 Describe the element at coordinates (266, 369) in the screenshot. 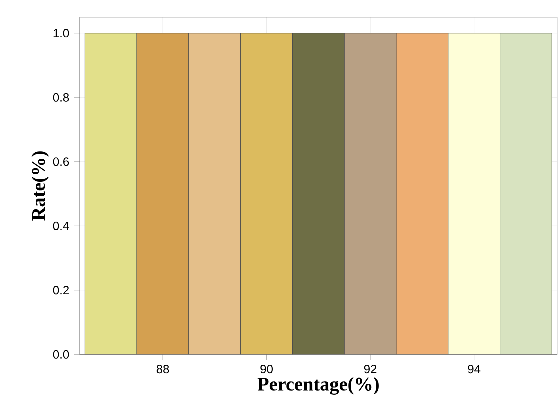

I see `x-tick-label: 90` at that location.